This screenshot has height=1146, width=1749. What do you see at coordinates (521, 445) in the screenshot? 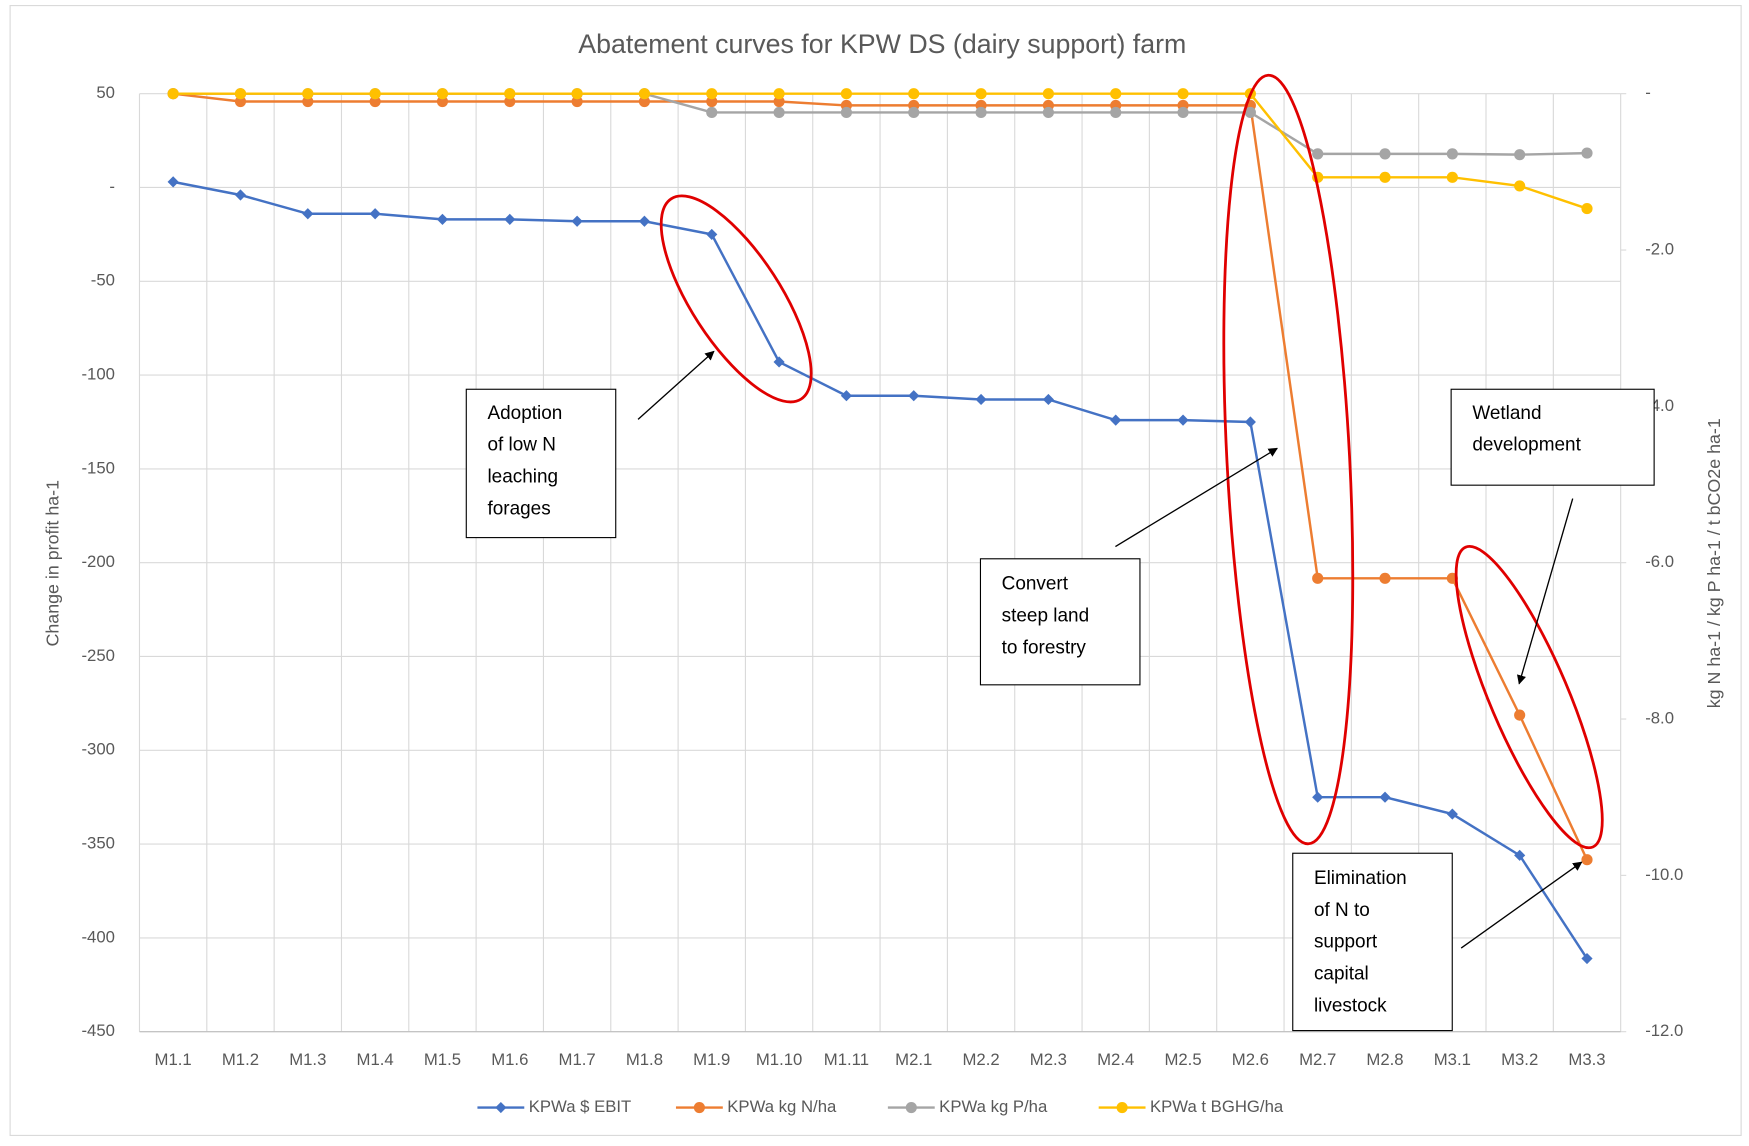
I see `annotation-text: of low N` at bounding box center [521, 445].